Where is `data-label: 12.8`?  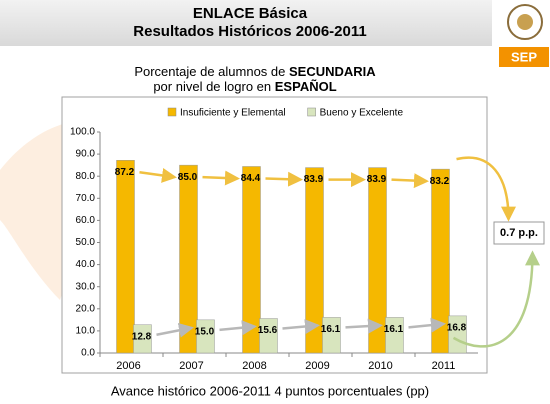
data-label: 12.8 is located at coordinates (142, 336).